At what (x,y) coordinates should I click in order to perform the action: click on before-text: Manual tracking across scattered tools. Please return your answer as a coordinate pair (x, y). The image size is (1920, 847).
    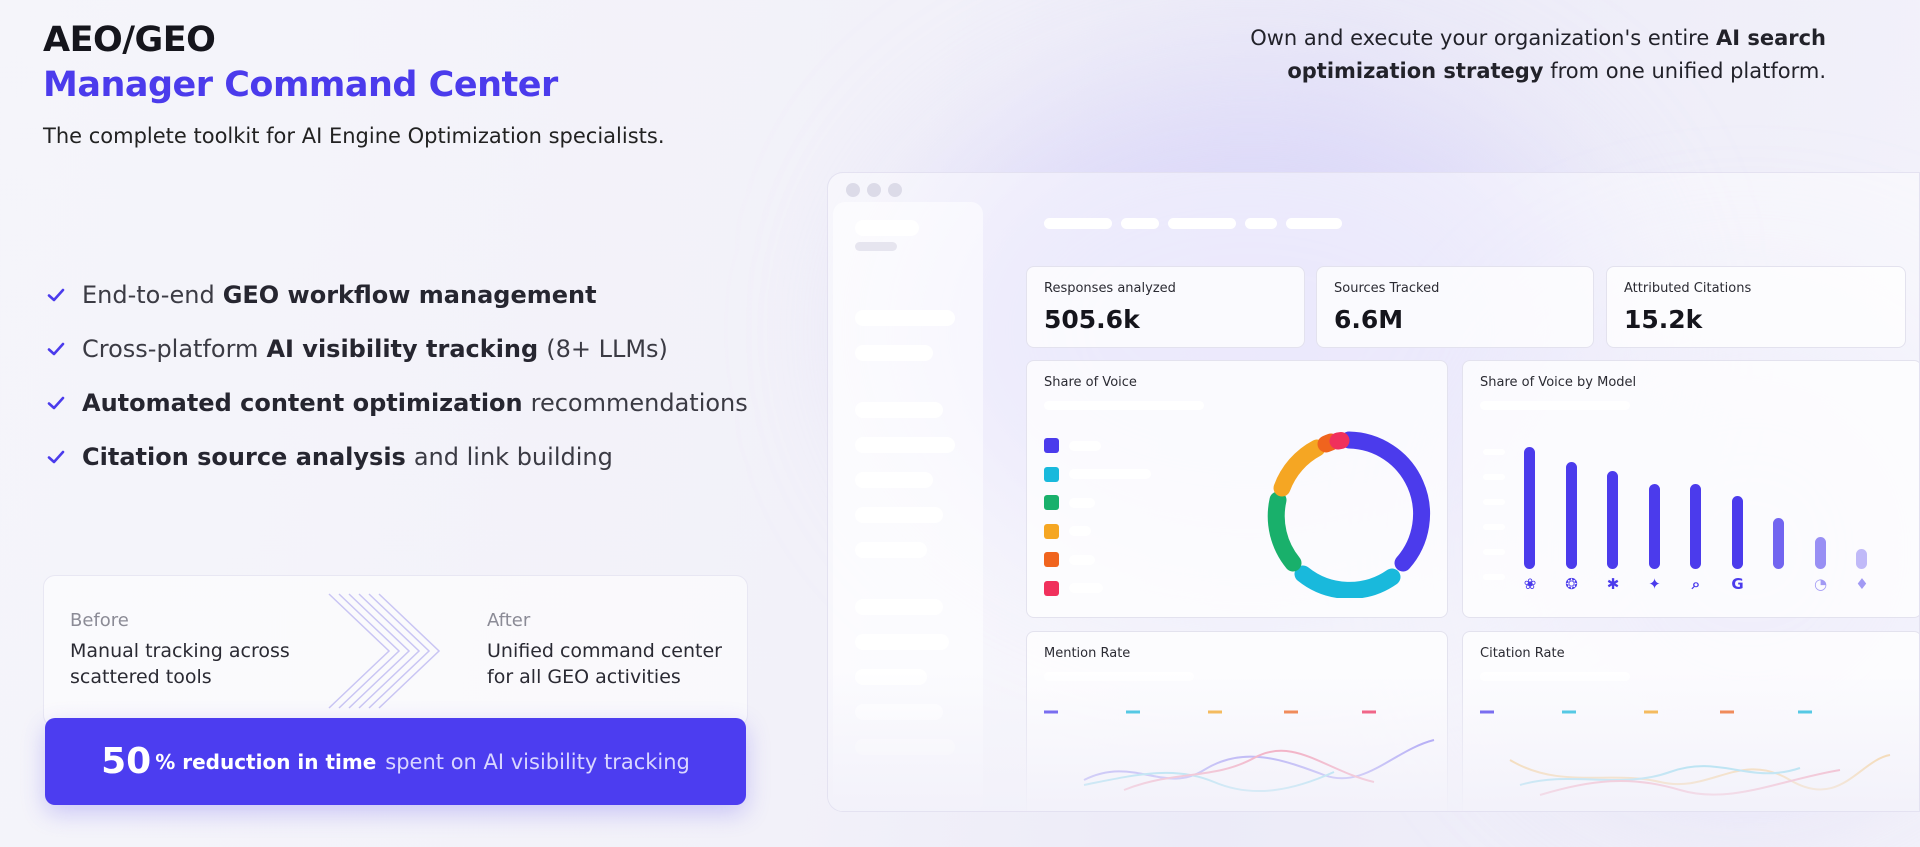
    Looking at the image, I should click on (180, 664).